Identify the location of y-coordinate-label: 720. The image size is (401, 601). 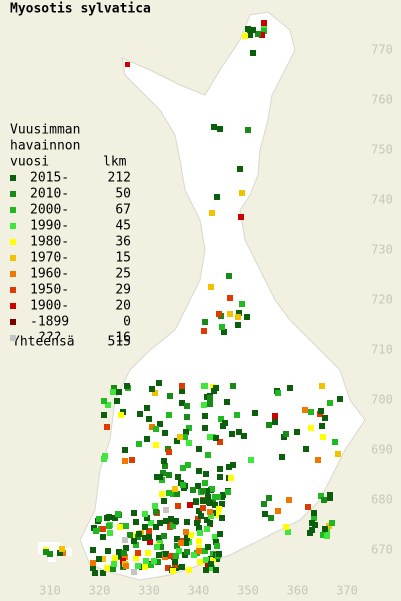
(382, 300).